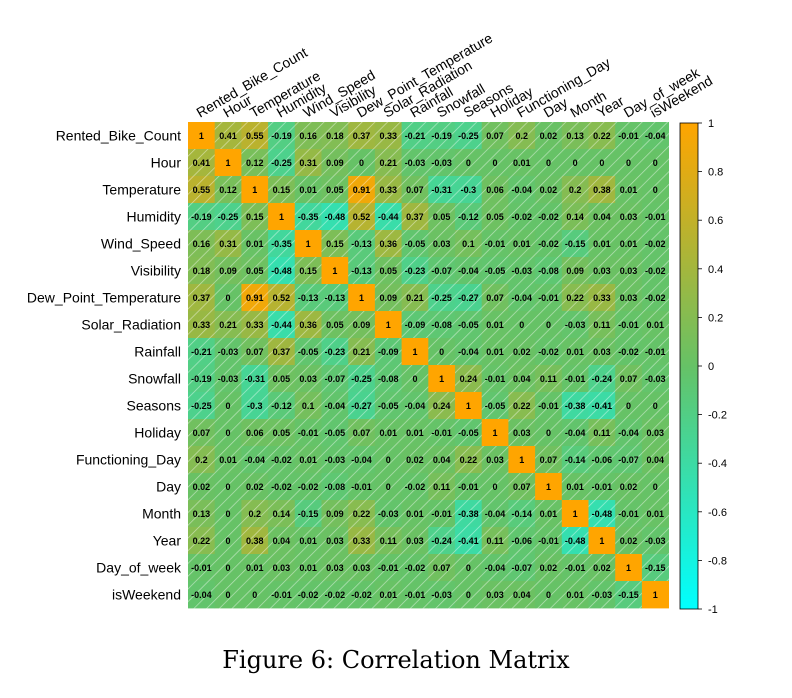  Describe the element at coordinates (255, 298) in the screenshot. I see `cell-value-label: 0.91` at that location.